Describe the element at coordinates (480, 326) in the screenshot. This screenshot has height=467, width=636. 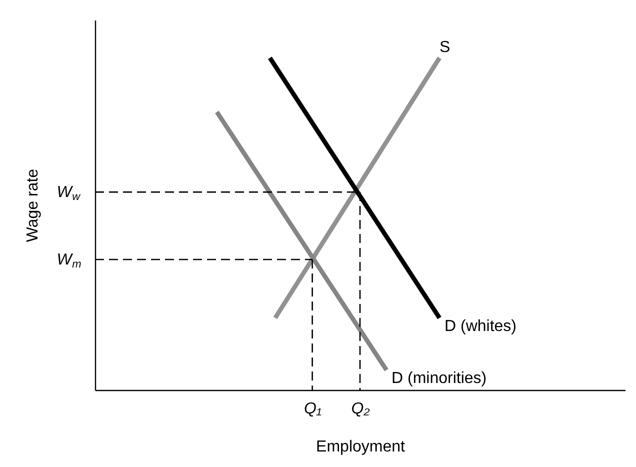
I see `series-label: D (whites)` at that location.